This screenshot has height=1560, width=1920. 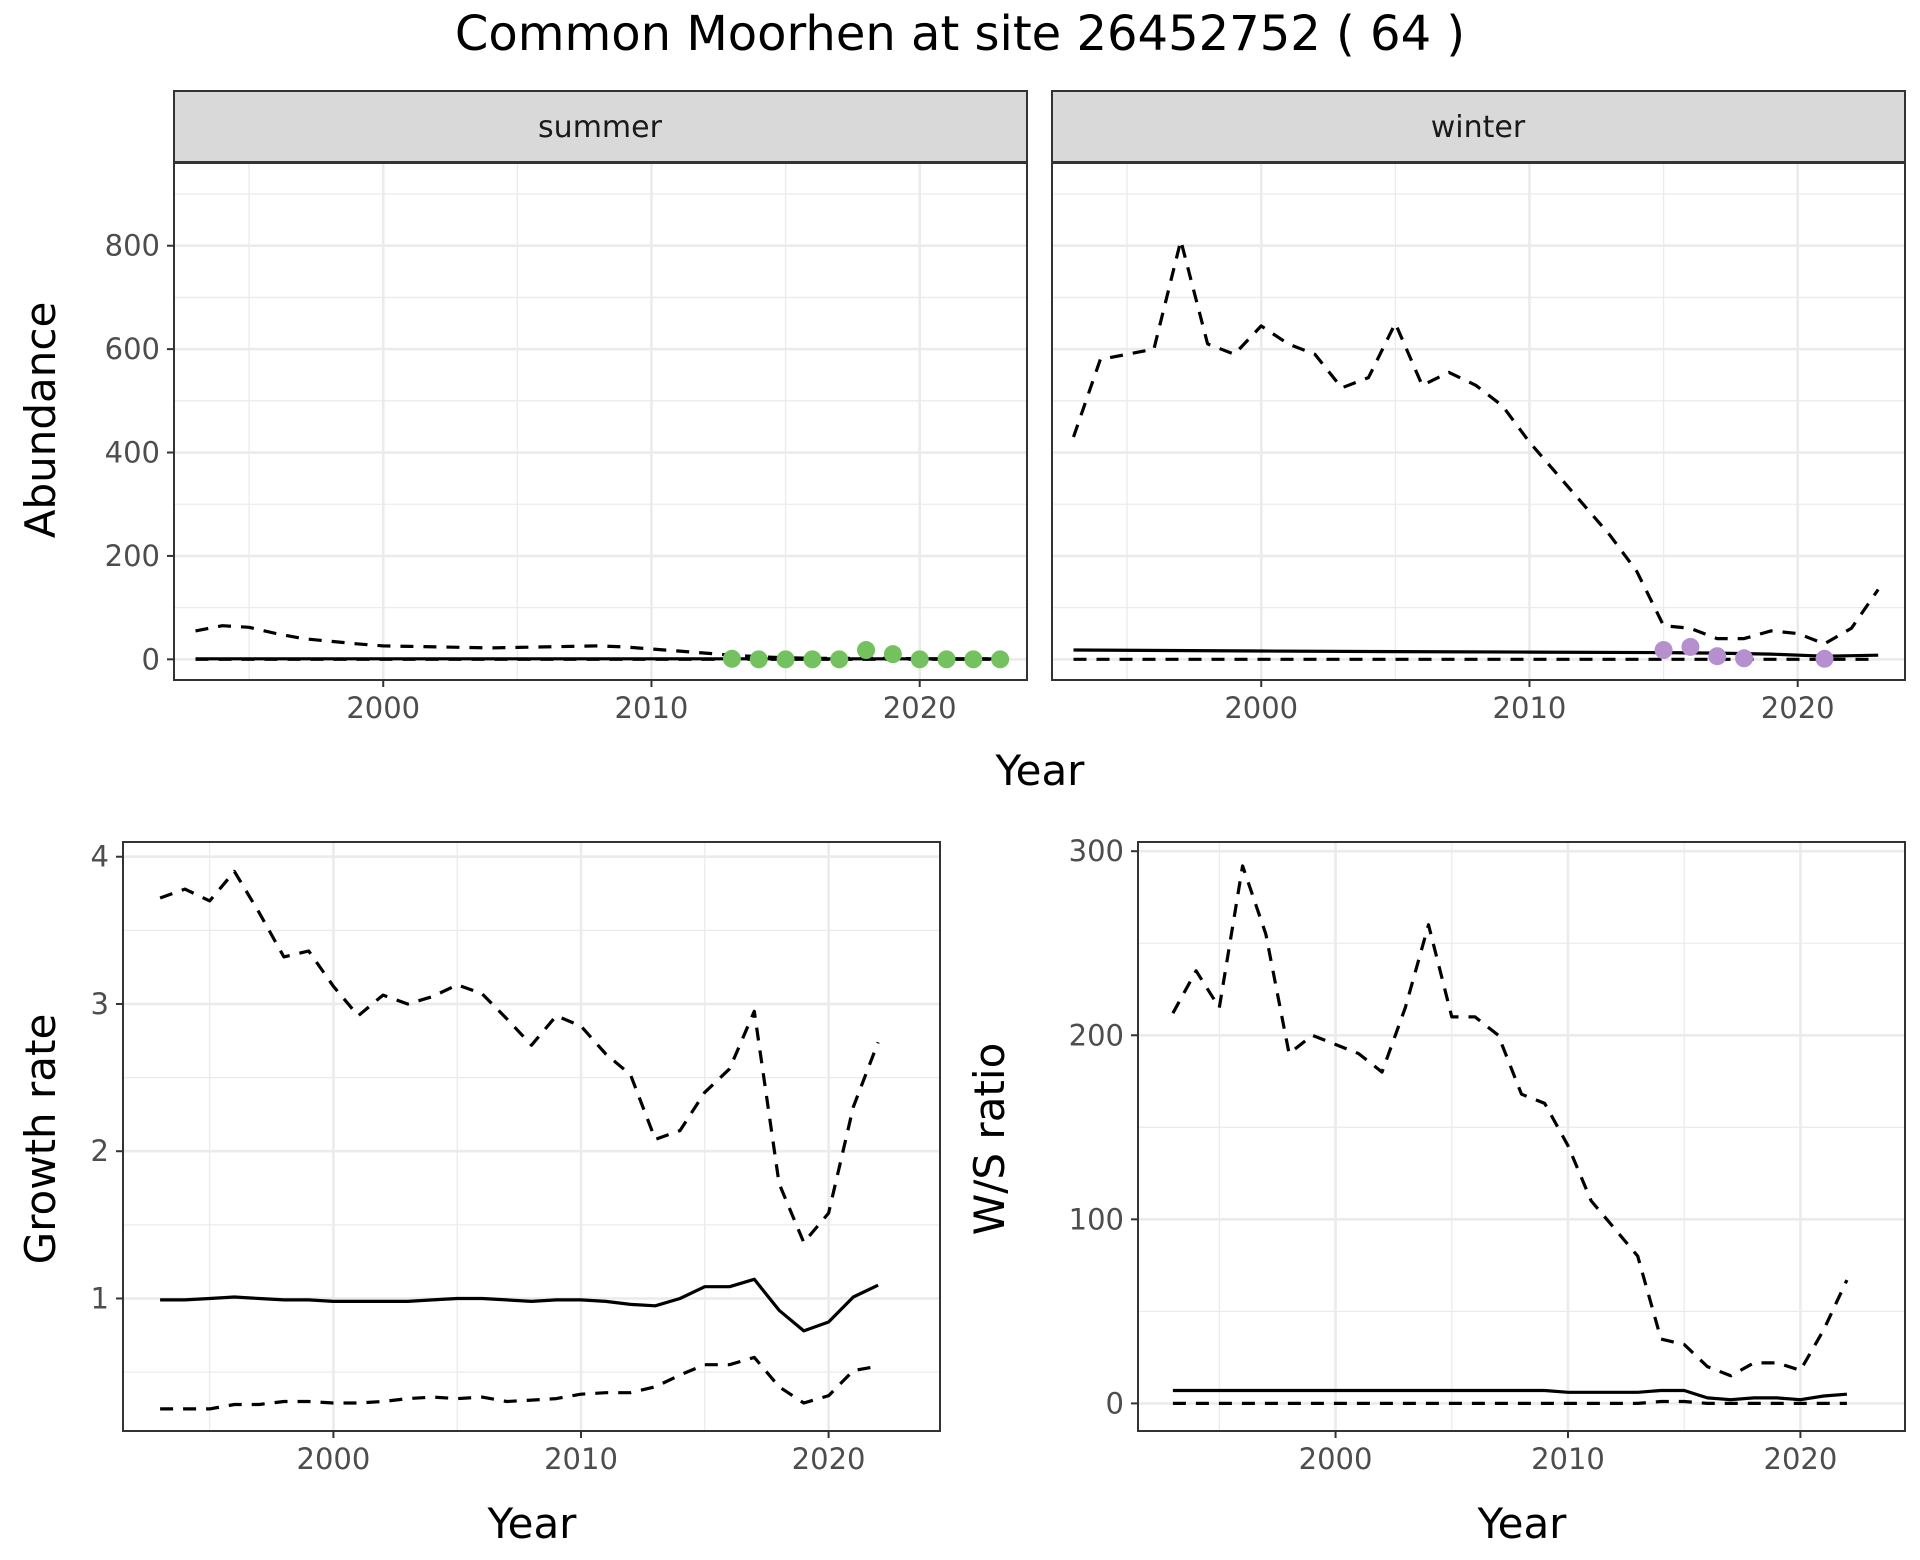 I want to click on ratio-x-tick-label: 2010, so click(x=1568, y=1459).